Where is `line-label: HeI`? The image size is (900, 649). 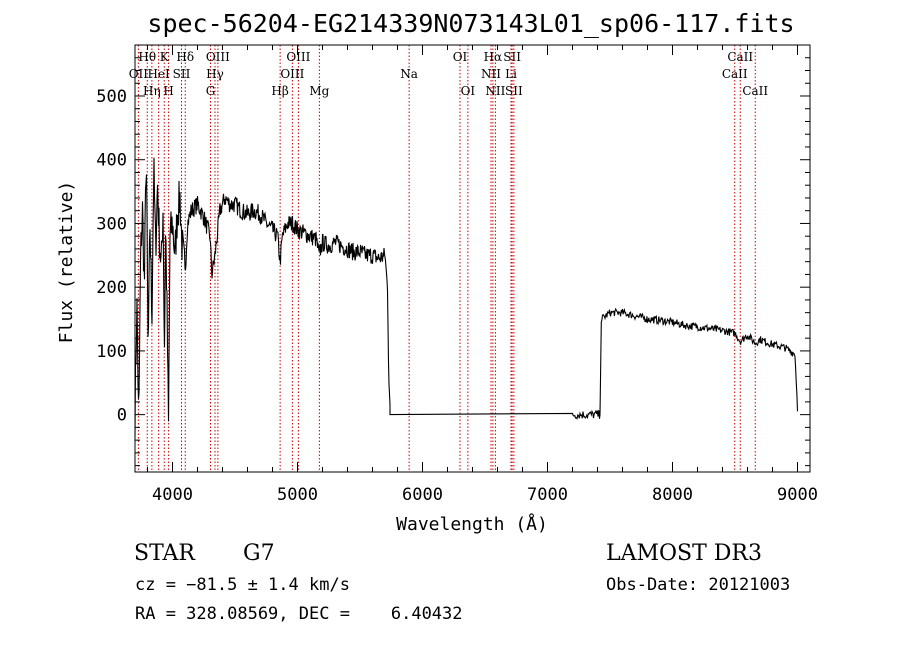 line-label: HeI is located at coordinates (158, 74).